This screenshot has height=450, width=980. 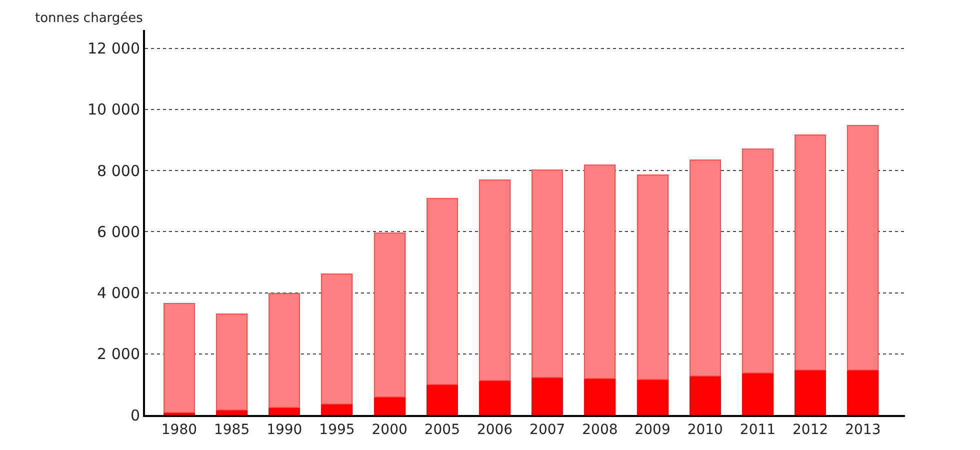 What do you see at coordinates (442, 430) in the screenshot?
I see `x-tick-label: 2005` at bounding box center [442, 430].